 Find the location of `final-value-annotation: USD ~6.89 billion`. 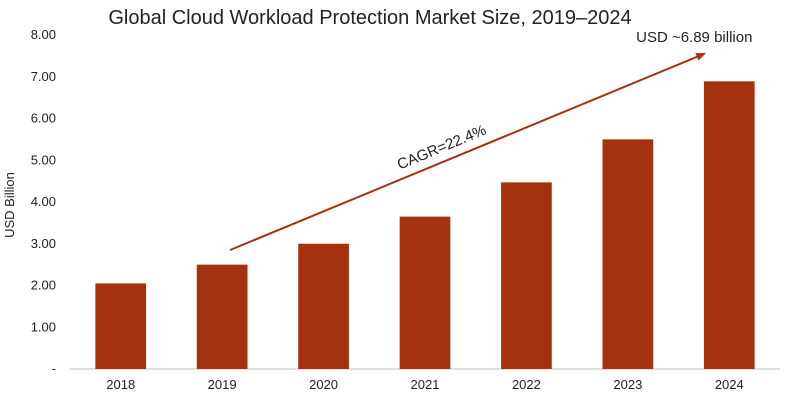

final-value-annotation: USD ~6.89 billion is located at coordinates (694, 37).